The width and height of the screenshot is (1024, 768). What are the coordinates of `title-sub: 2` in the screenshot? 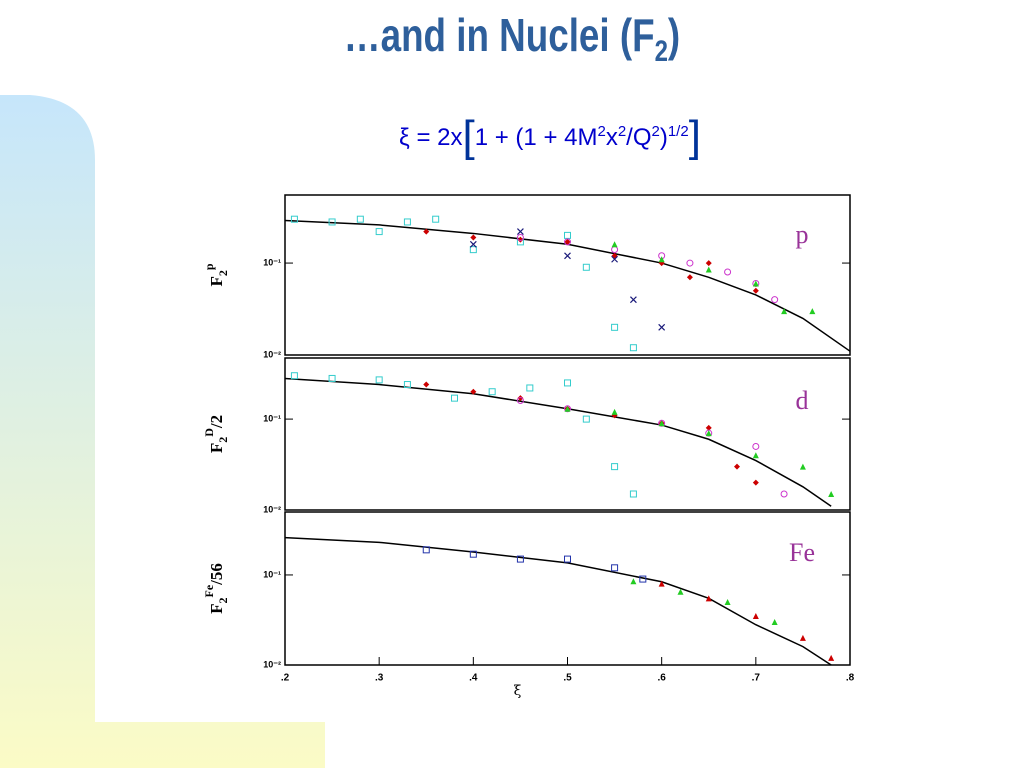 It's located at (661, 52).